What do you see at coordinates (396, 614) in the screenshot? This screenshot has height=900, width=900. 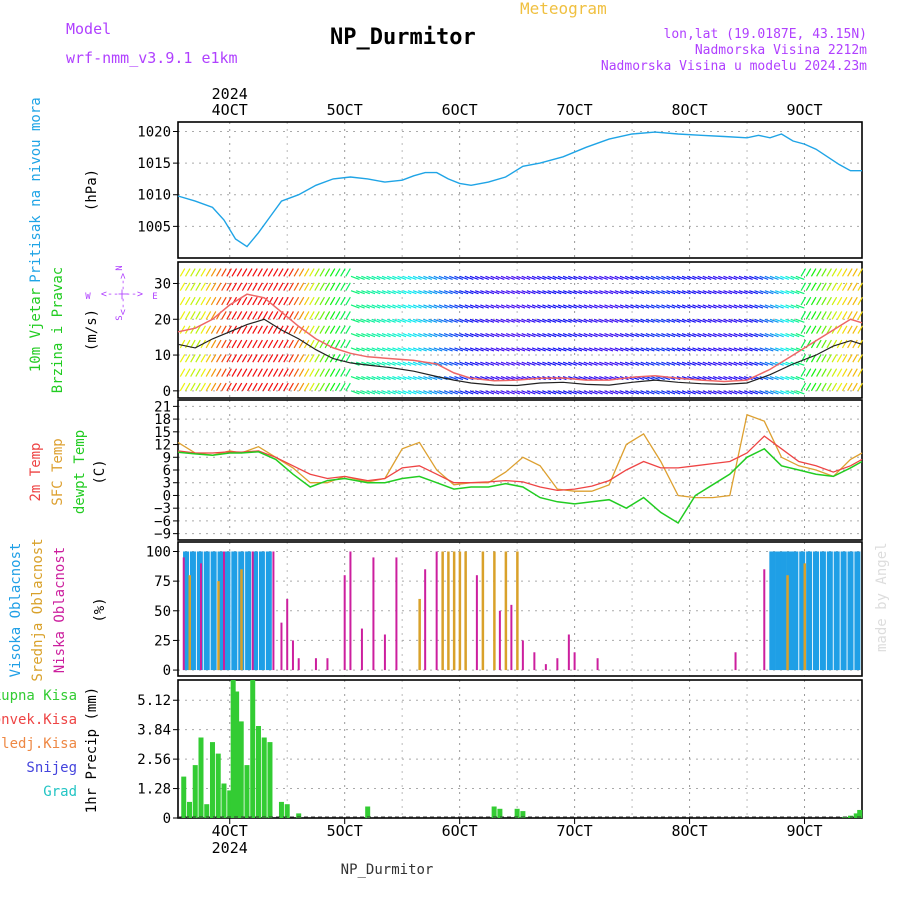 I see `cloud-low-bar` at bounding box center [396, 614].